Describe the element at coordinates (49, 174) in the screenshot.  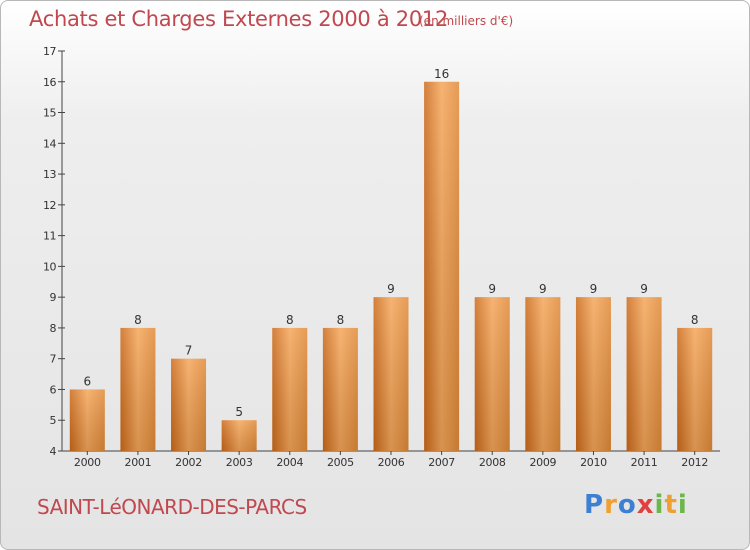
I see `y-tick-label: 13` at that location.